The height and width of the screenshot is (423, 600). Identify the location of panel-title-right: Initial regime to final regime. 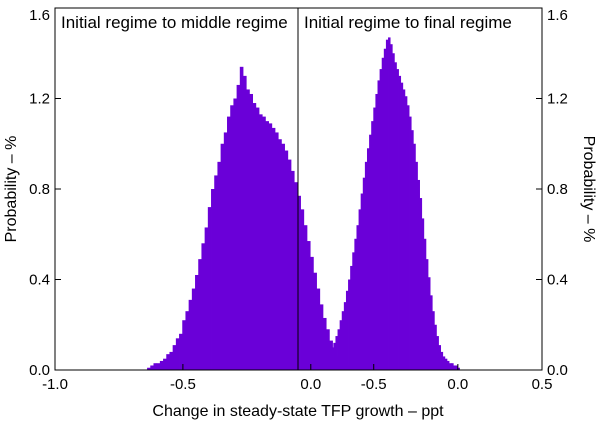
(408, 22).